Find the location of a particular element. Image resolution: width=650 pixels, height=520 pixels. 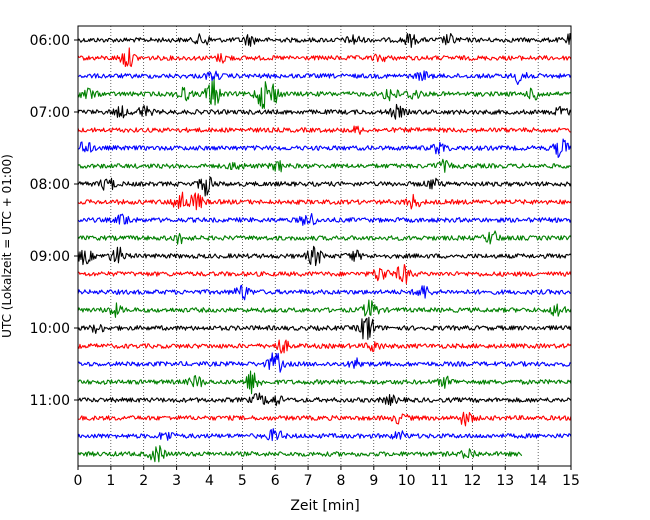

x-tick-label: 1 is located at coordinates (110, 481).